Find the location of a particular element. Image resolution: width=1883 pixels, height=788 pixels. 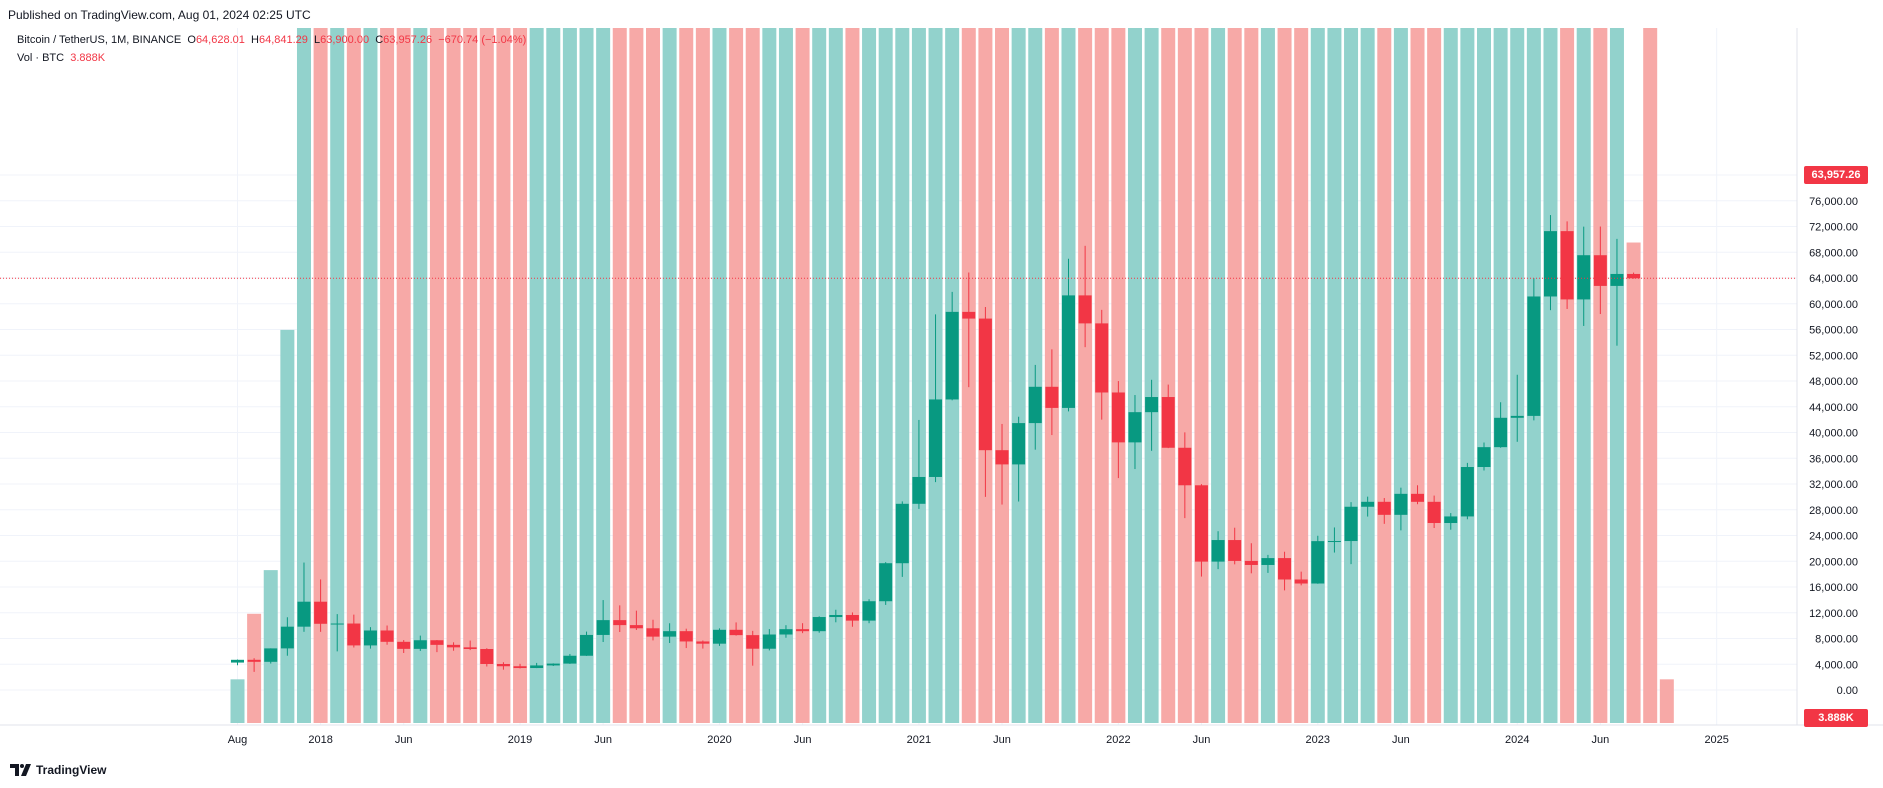

legend-close-label: C is located at coordinates (379, 40).